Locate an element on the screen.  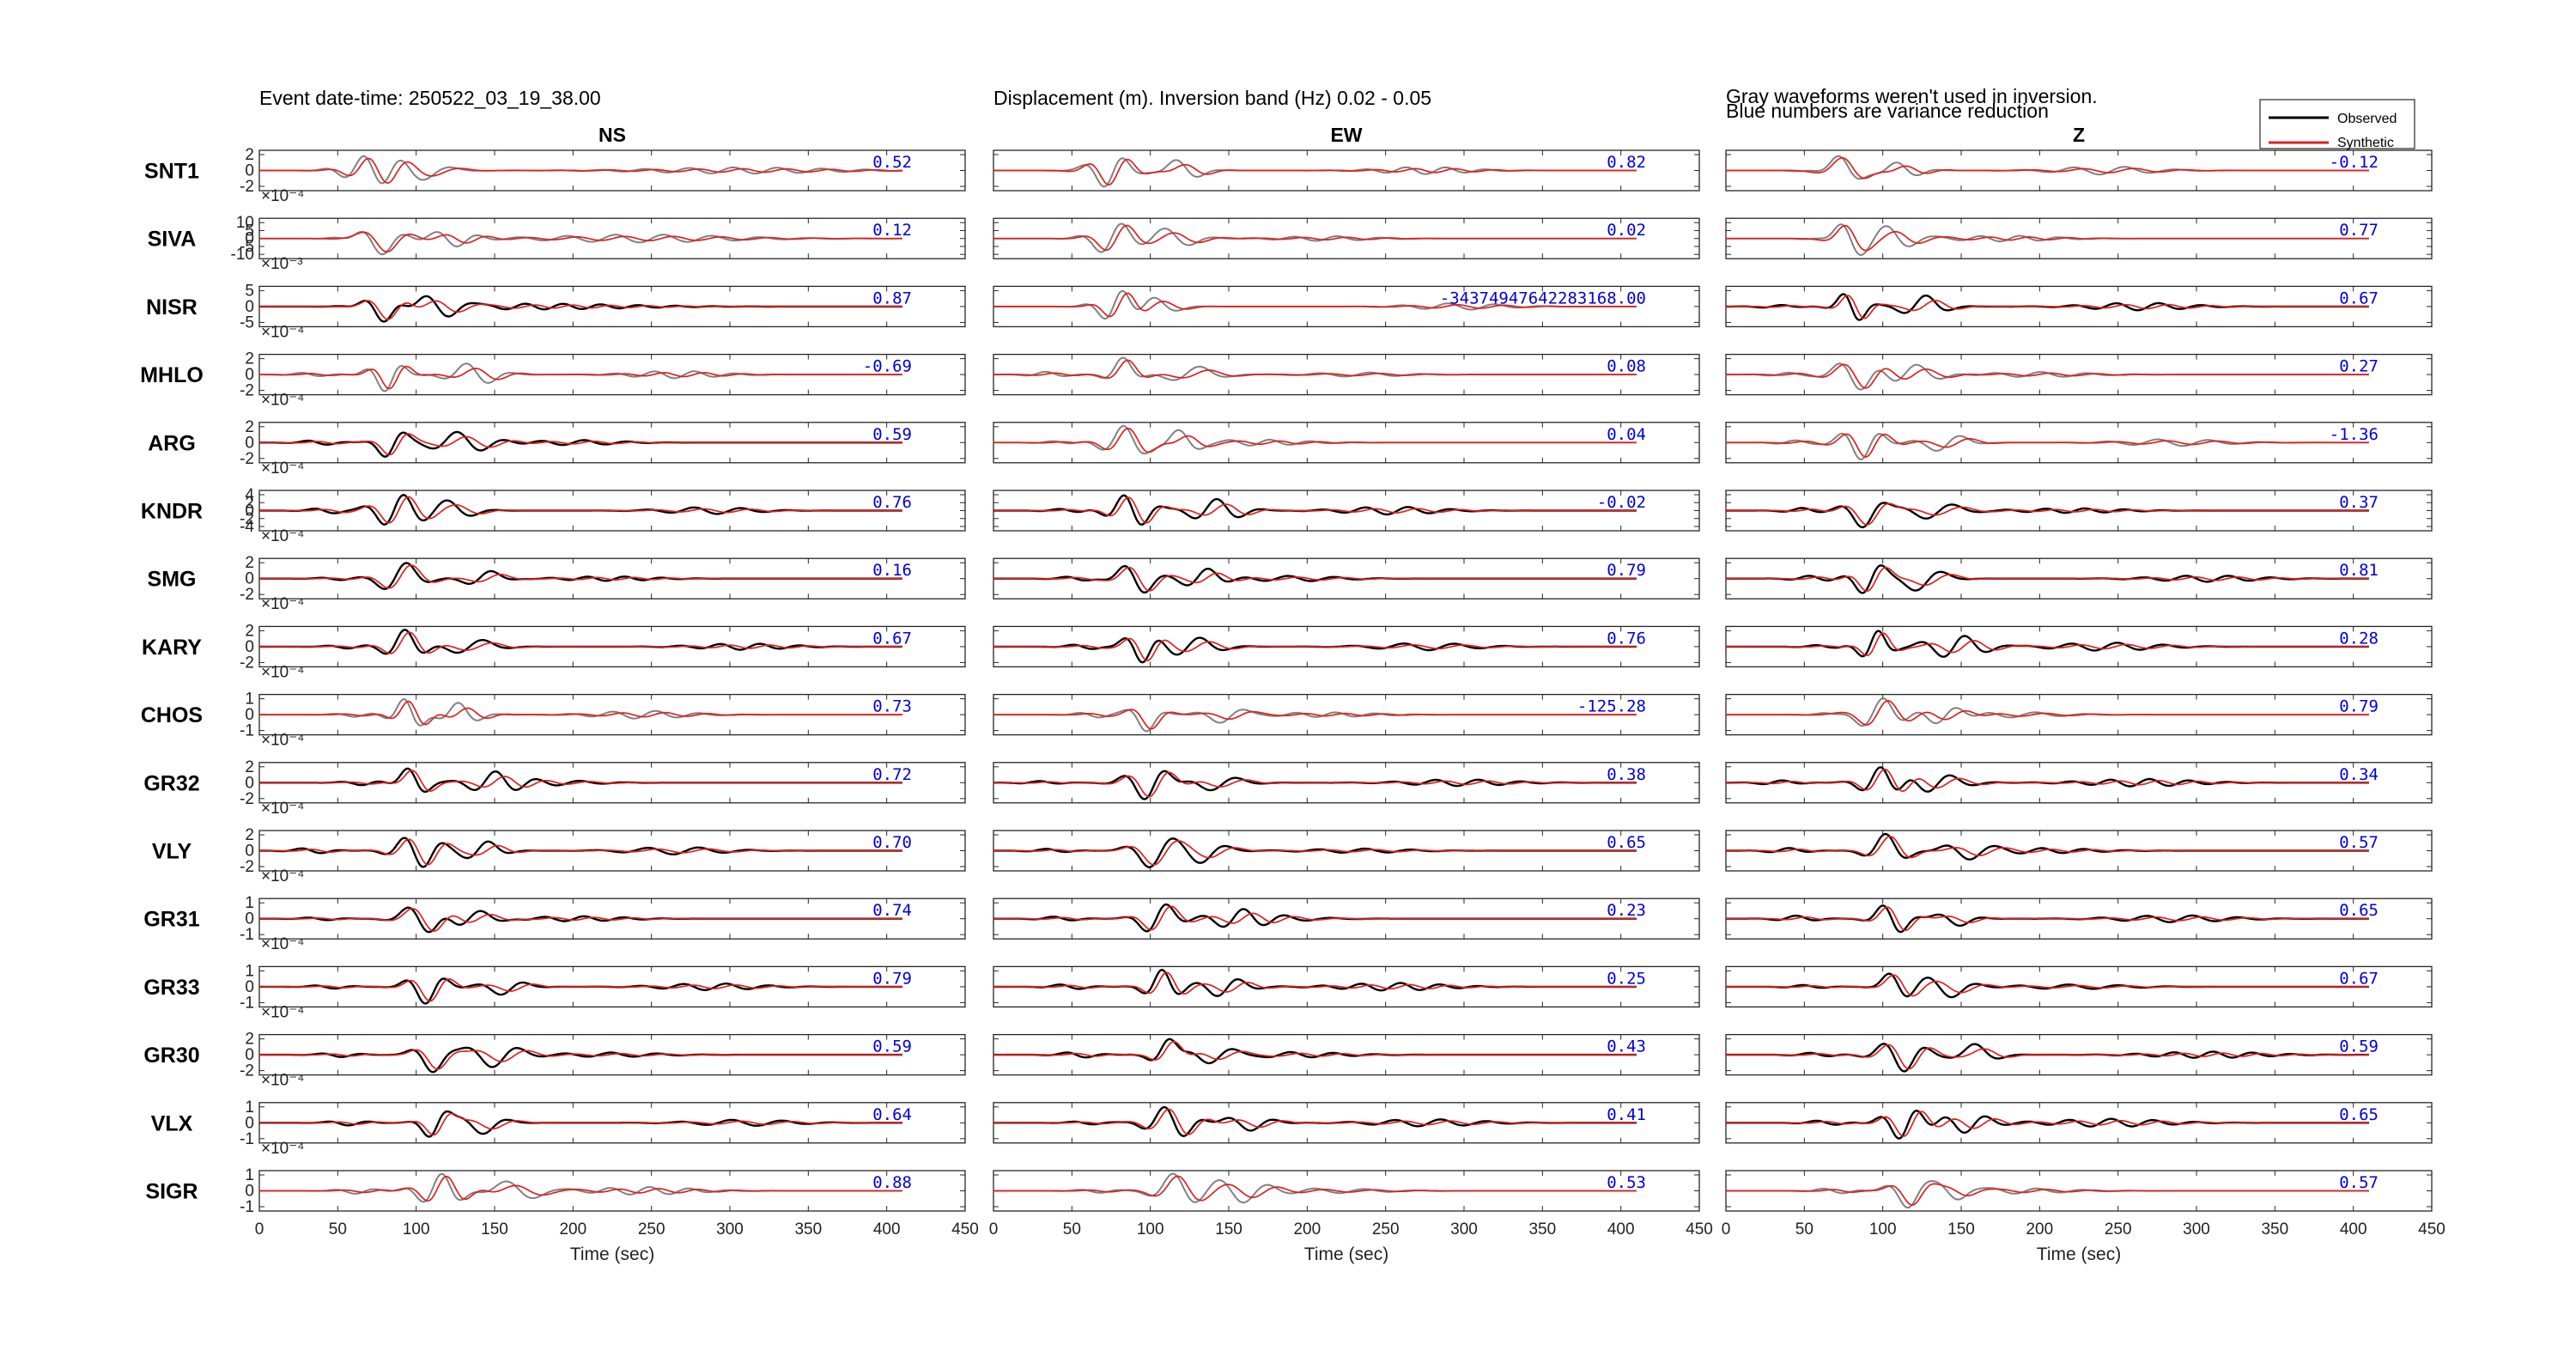
variance-reduction-kndr-ns: 0.76 is located at coordinates (892, 502).